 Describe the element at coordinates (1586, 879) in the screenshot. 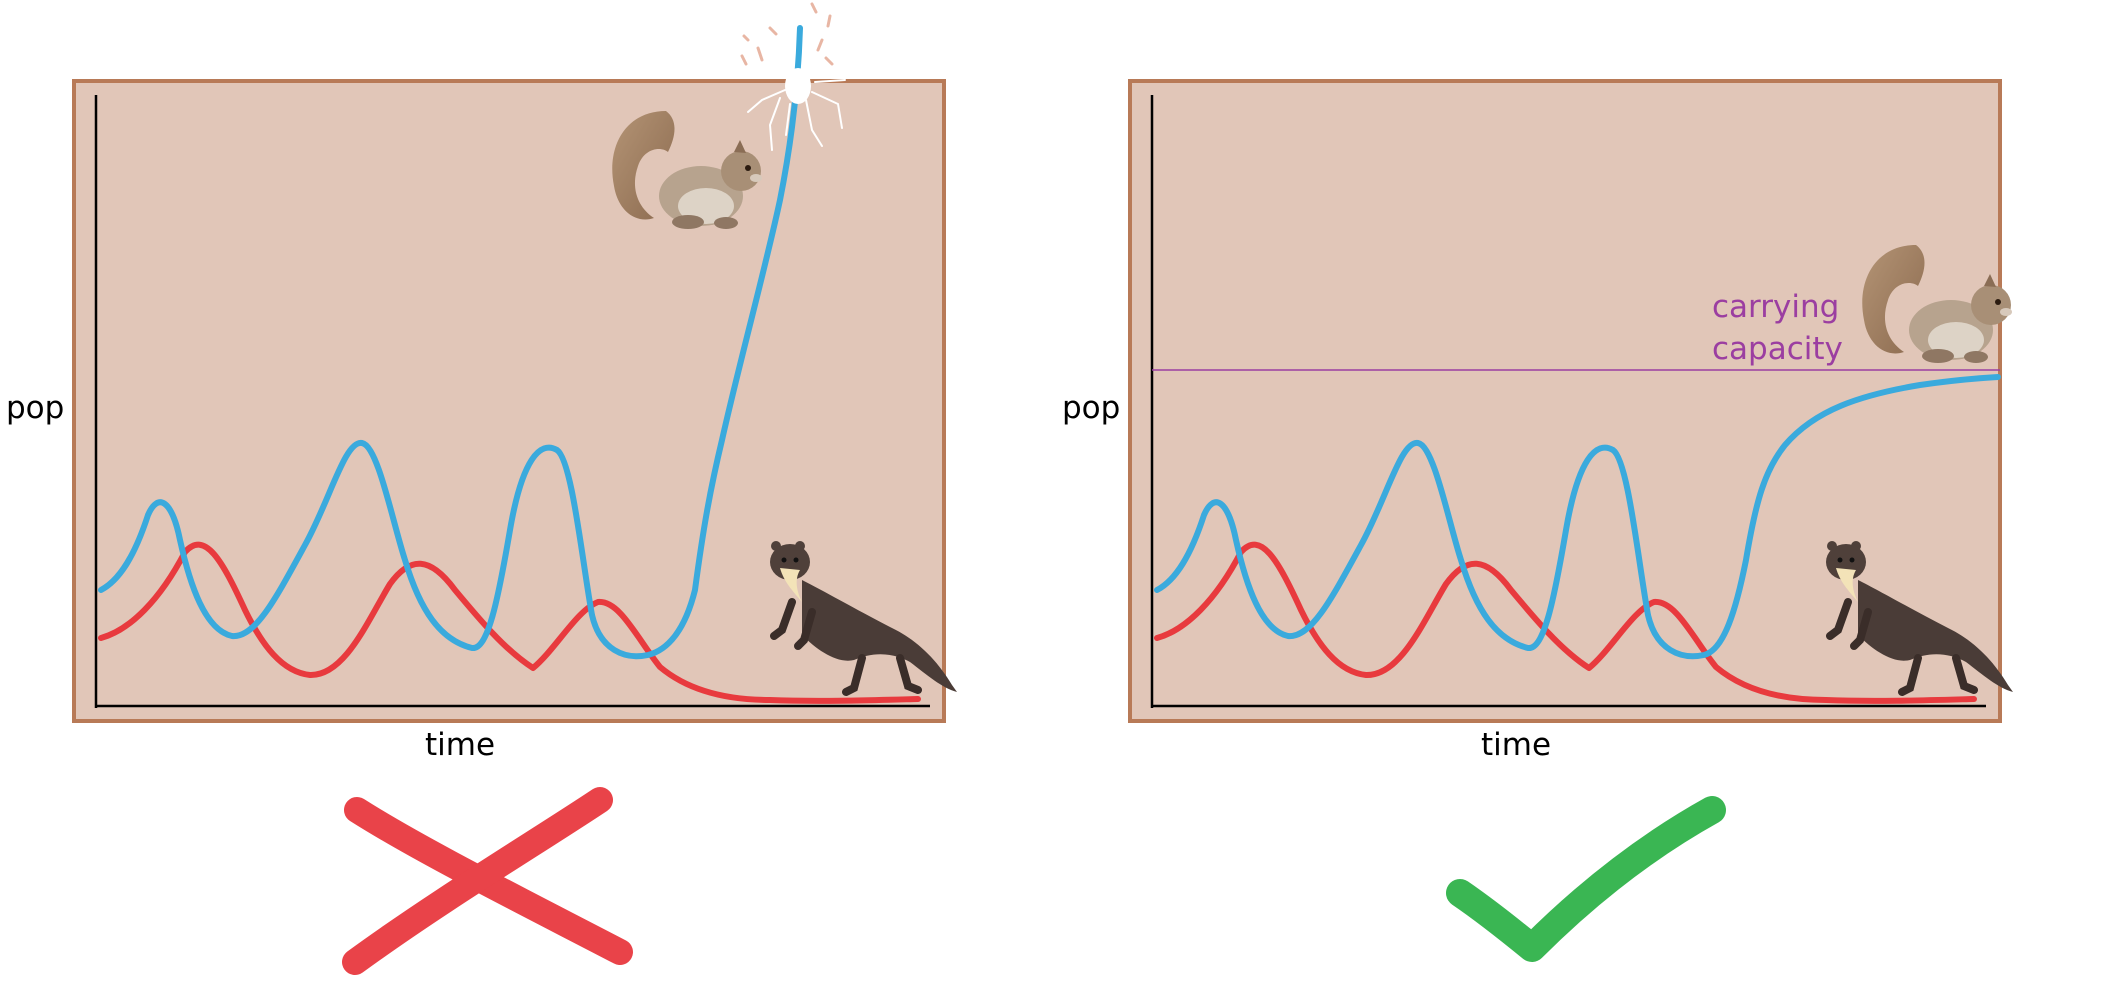

I see `check-icon` at that location.